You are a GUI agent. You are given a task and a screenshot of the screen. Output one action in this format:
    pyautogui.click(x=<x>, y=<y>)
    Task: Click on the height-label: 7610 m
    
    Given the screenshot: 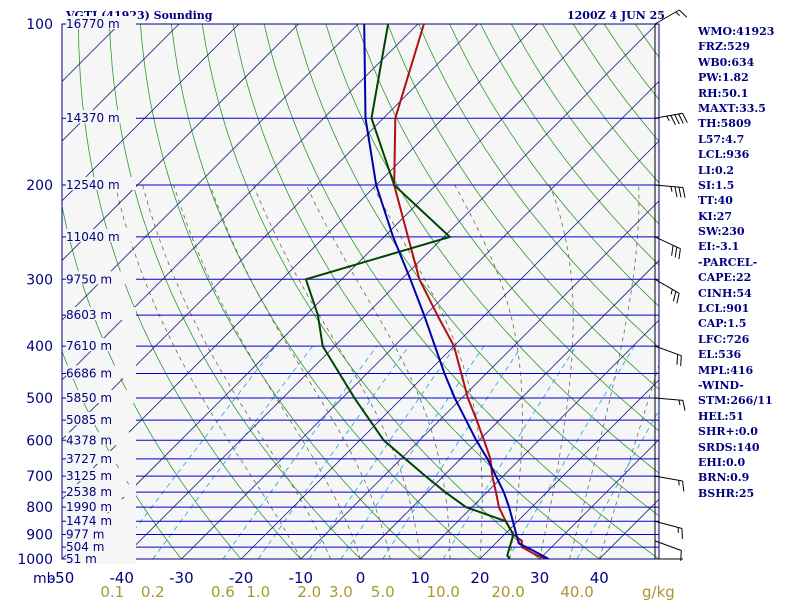 What is the action you would take?
    pyautogui.click(x=89, y=346)
    